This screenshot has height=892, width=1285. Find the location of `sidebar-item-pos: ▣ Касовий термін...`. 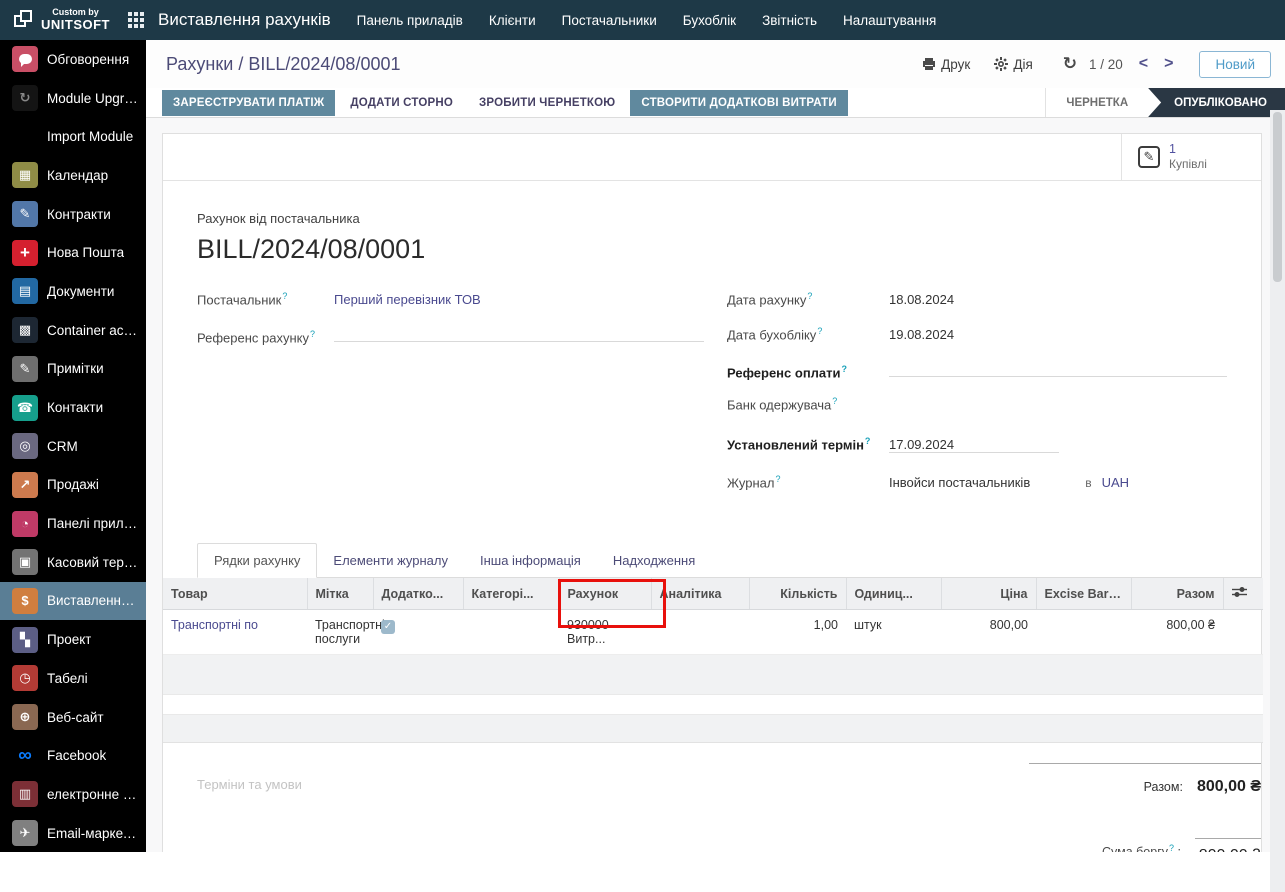

sidebar-item-pos: ▣ Касовий термін... is located at coordinates (73, 562).